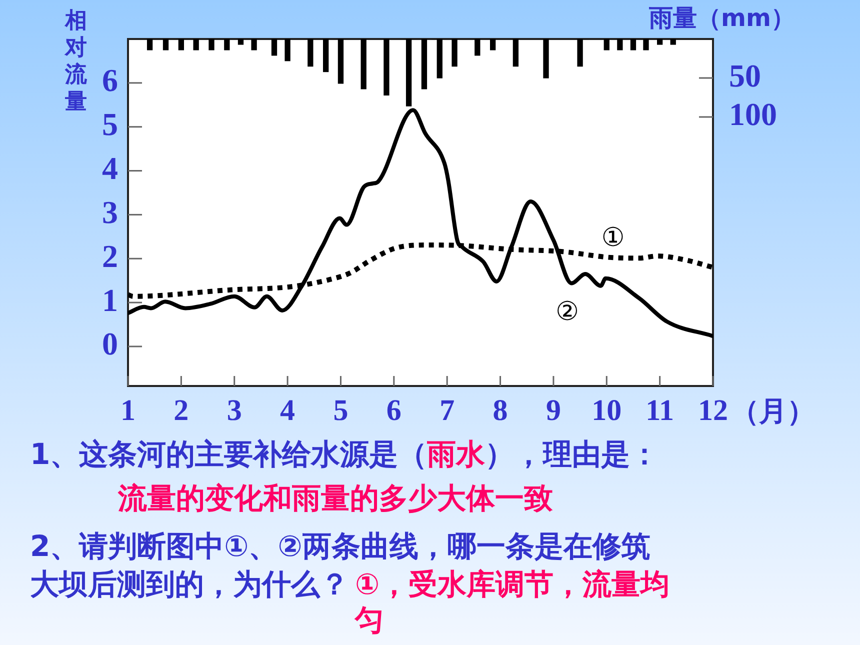 Image resolution: width=860 pixels, height=645 pixels. I want to click on y-tick-label: 3, so click(110, 212).